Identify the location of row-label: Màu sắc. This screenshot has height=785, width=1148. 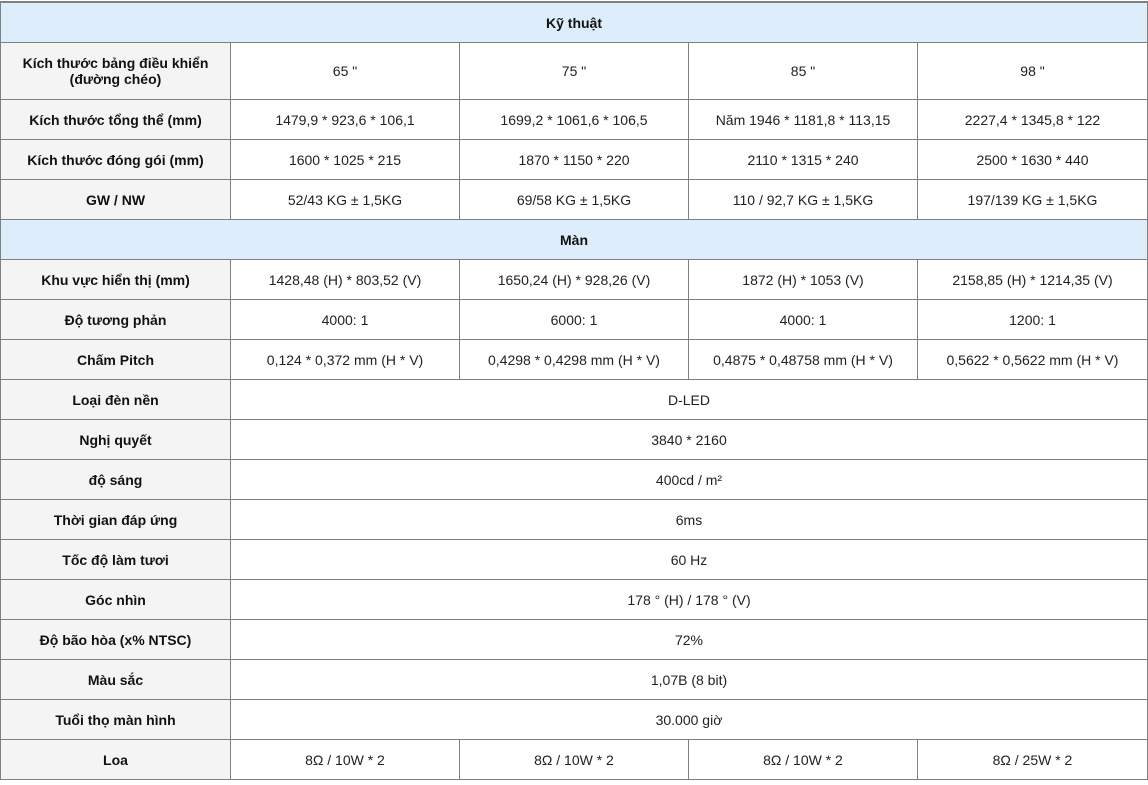
(115, 679).